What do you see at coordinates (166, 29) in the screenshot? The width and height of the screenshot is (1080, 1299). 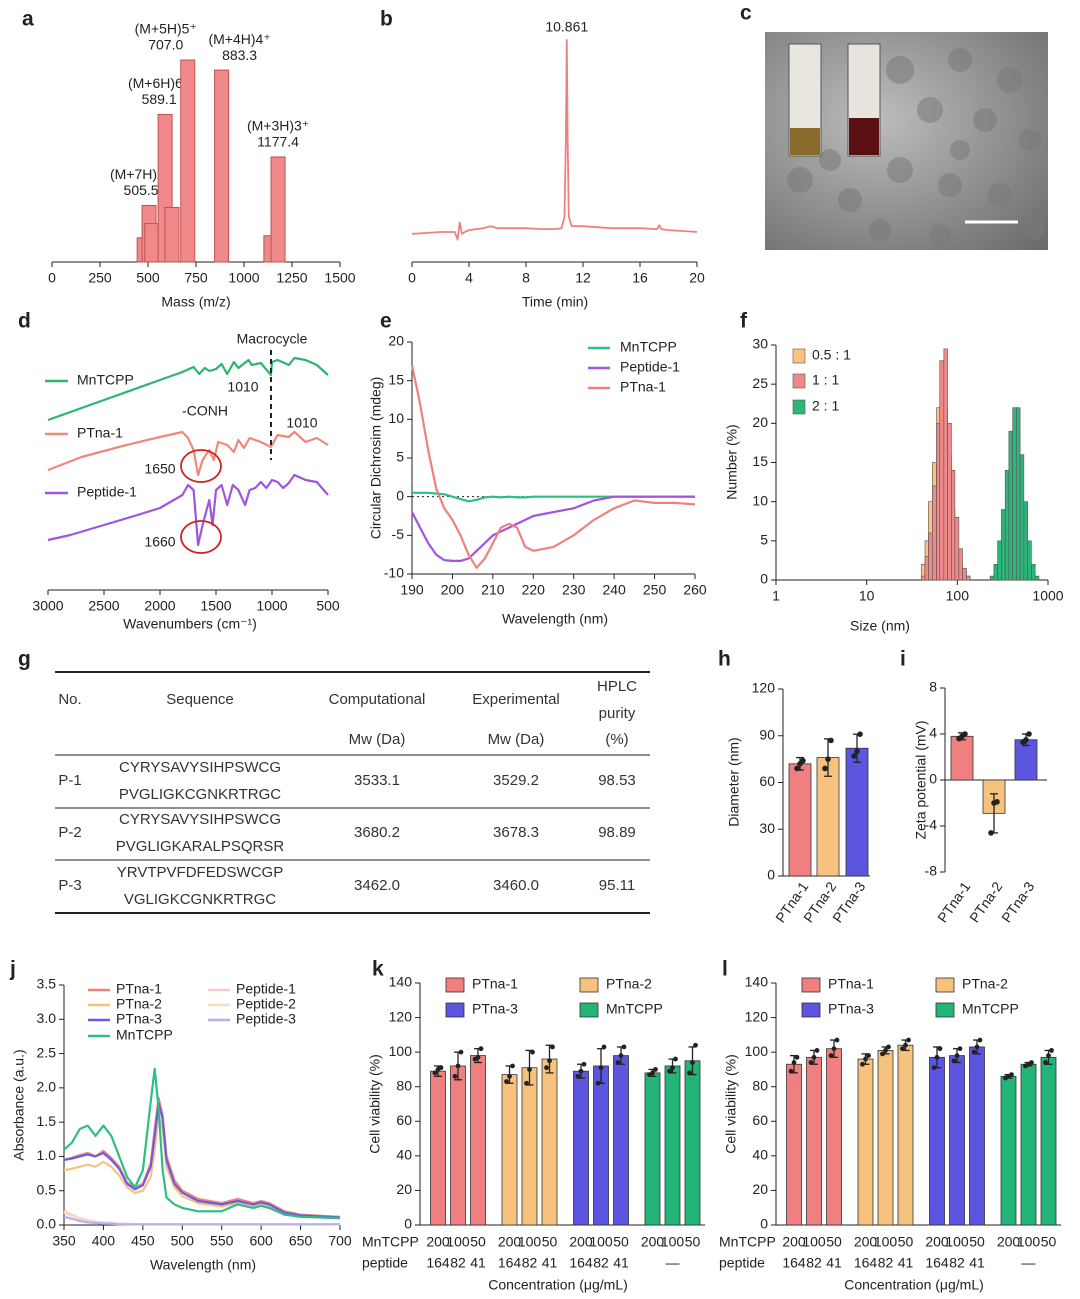 I see `ion-label: (M+5H)5⁺` at bounding box center [166, 29].